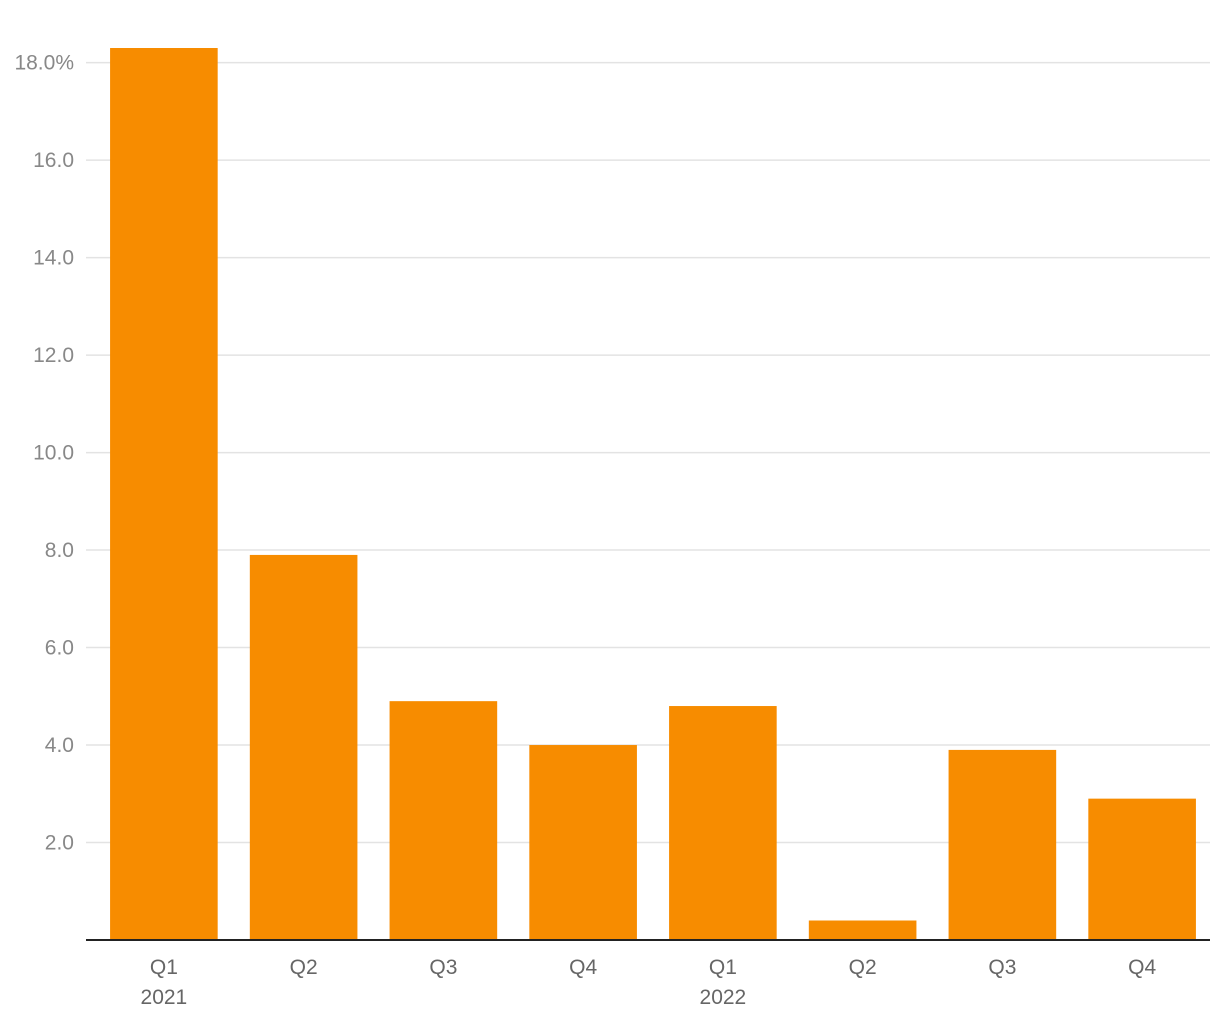 The image size is (1220, 1020). What do you see at coordinates (53, 453) in the screenshot?
I see `y-tick-label: 10.0` at bounding box center [53, 453].